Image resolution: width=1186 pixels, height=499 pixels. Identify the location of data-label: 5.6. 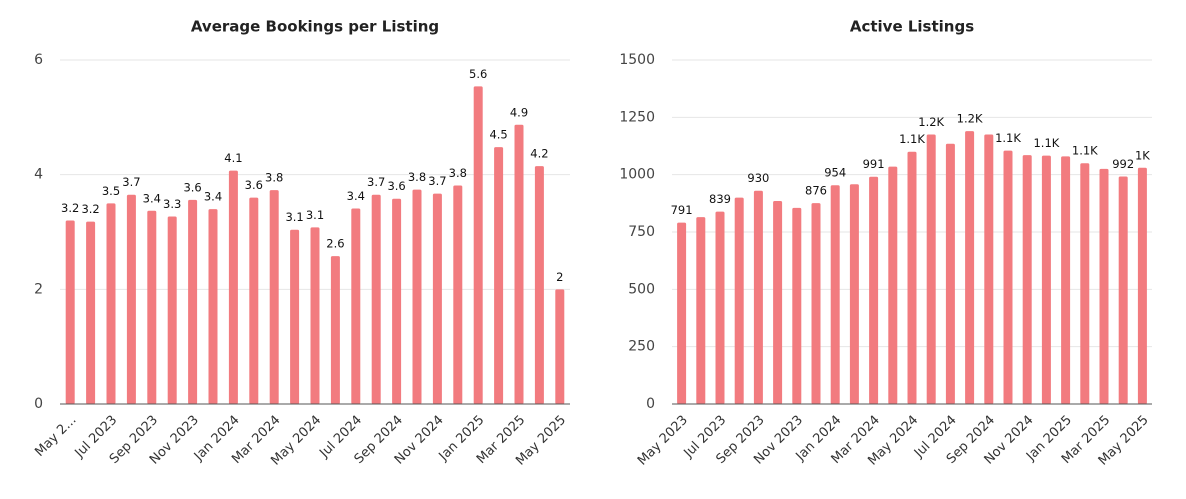
(478, 74).